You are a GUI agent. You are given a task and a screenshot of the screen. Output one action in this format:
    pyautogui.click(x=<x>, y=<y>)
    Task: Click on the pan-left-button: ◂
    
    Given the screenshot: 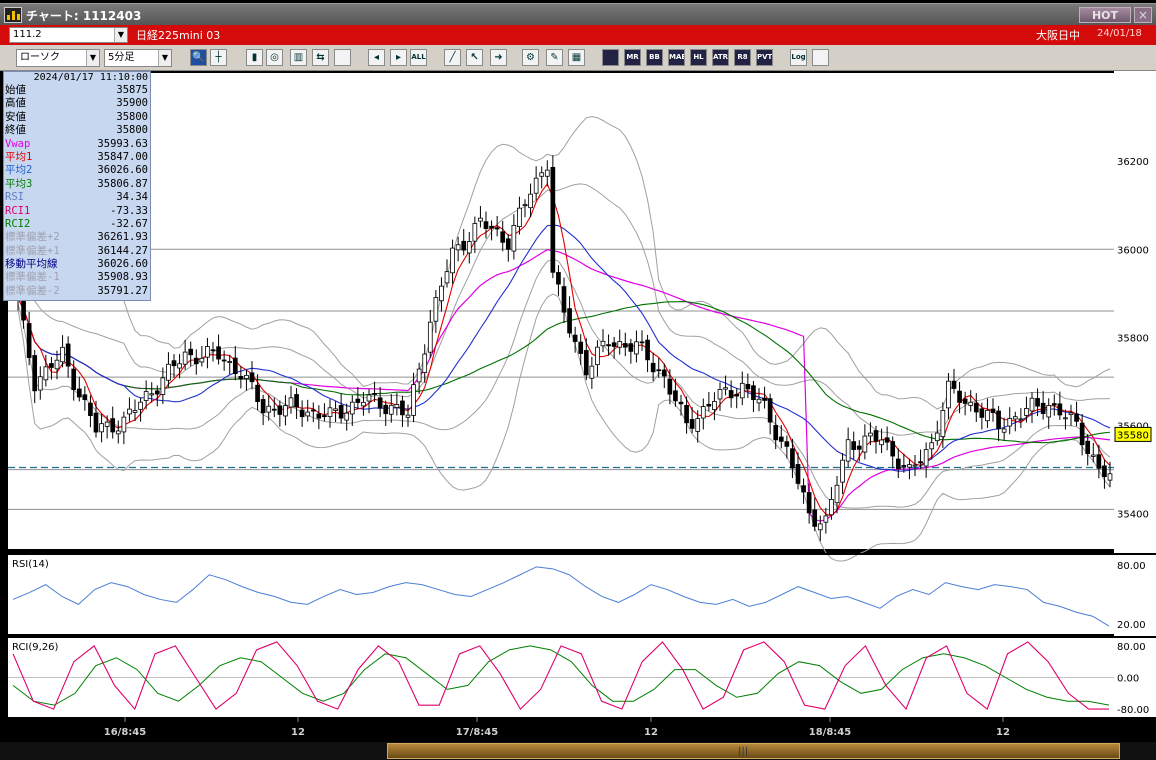 What is the action you would take?
    pyautogui.click(x=376, y=57)
    